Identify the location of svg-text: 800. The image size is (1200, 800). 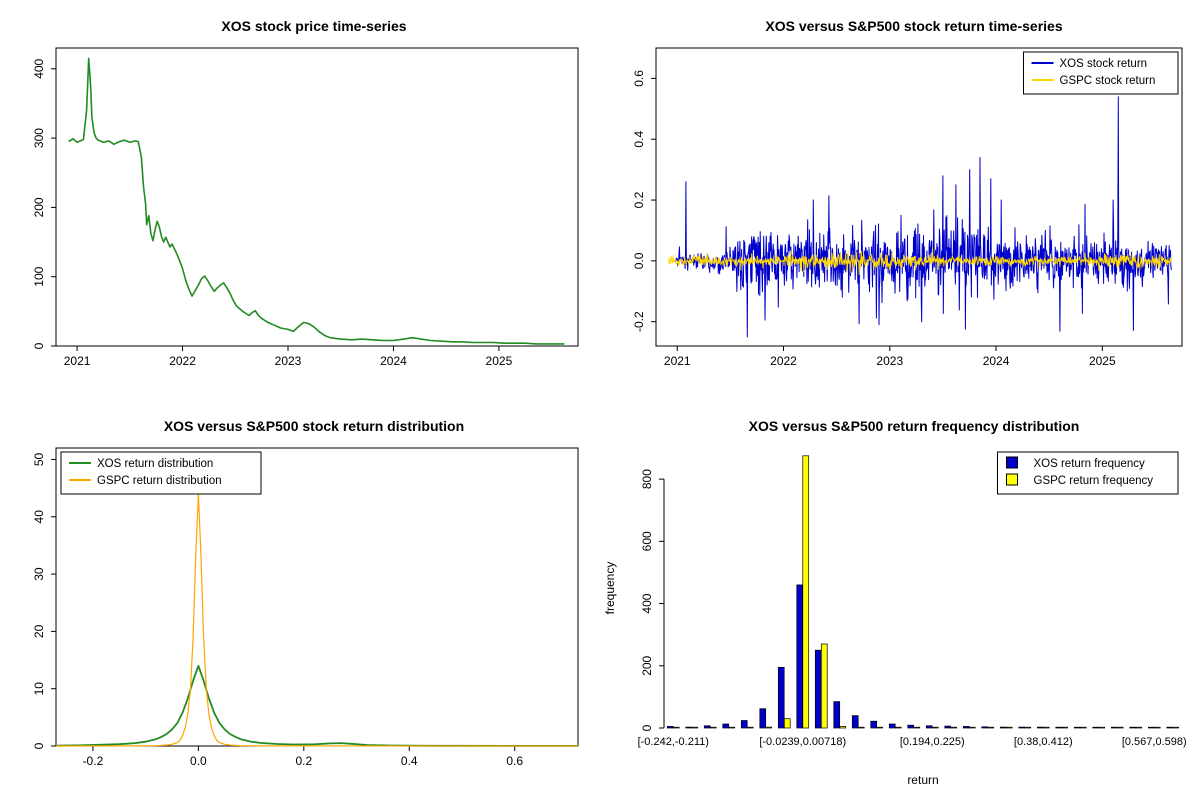
(647, 479).